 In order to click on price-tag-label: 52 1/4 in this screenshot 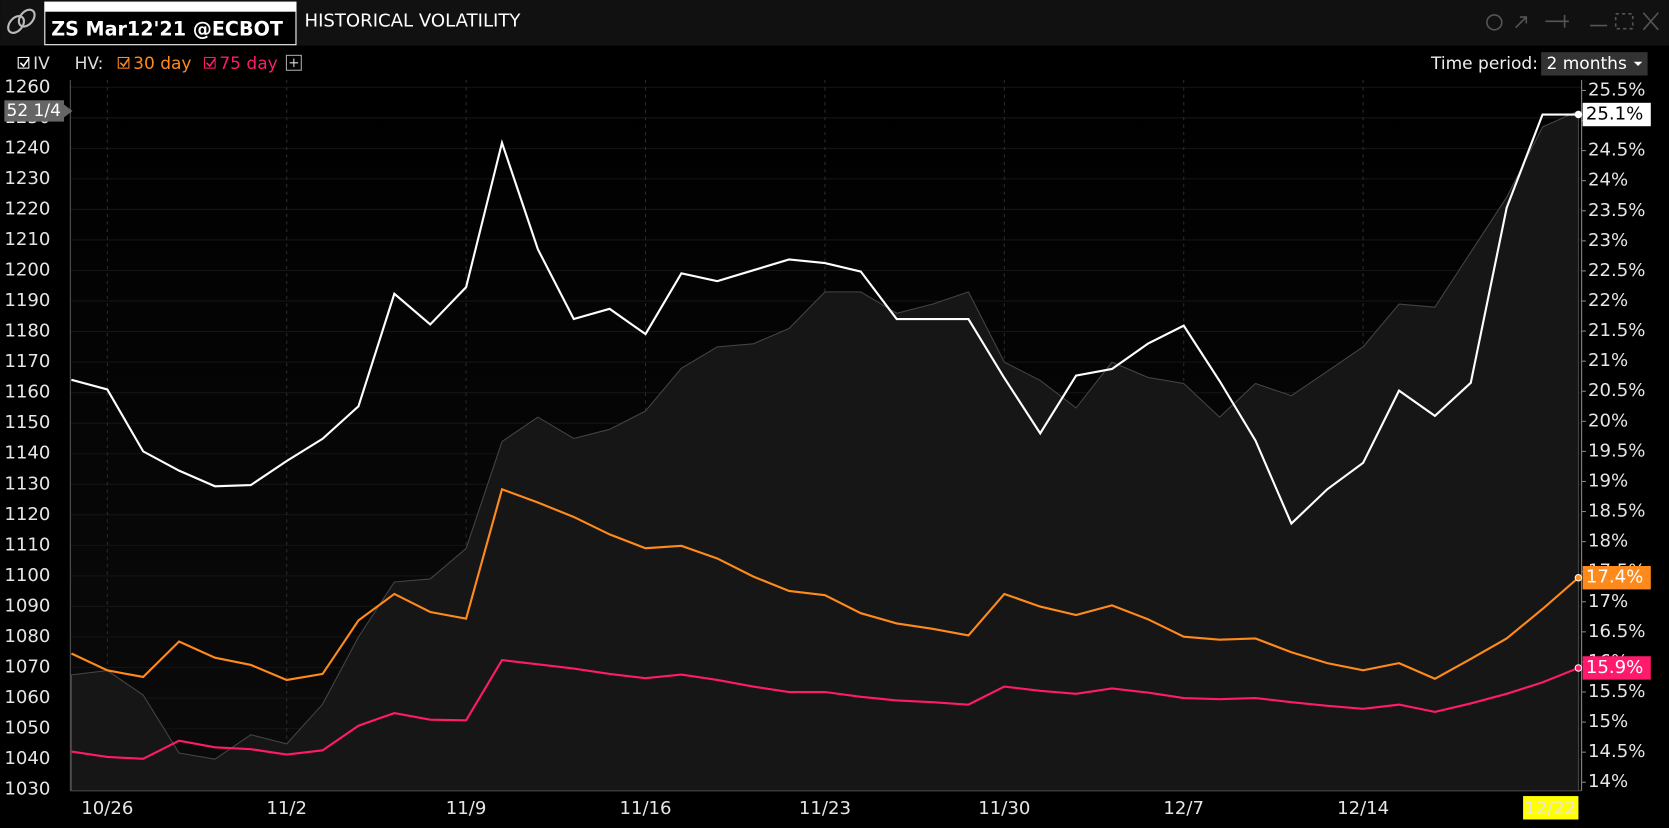, I will do `click(34, 111)`.